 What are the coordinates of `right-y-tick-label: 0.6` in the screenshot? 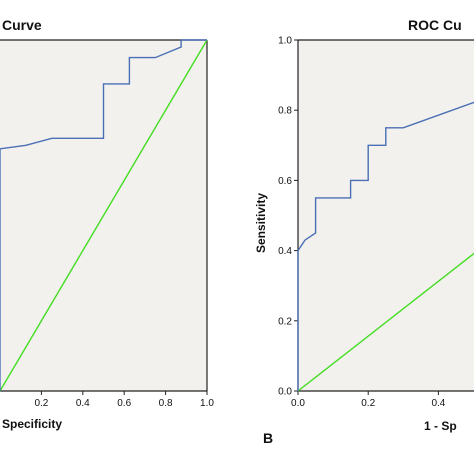 It's located at (285, 181).